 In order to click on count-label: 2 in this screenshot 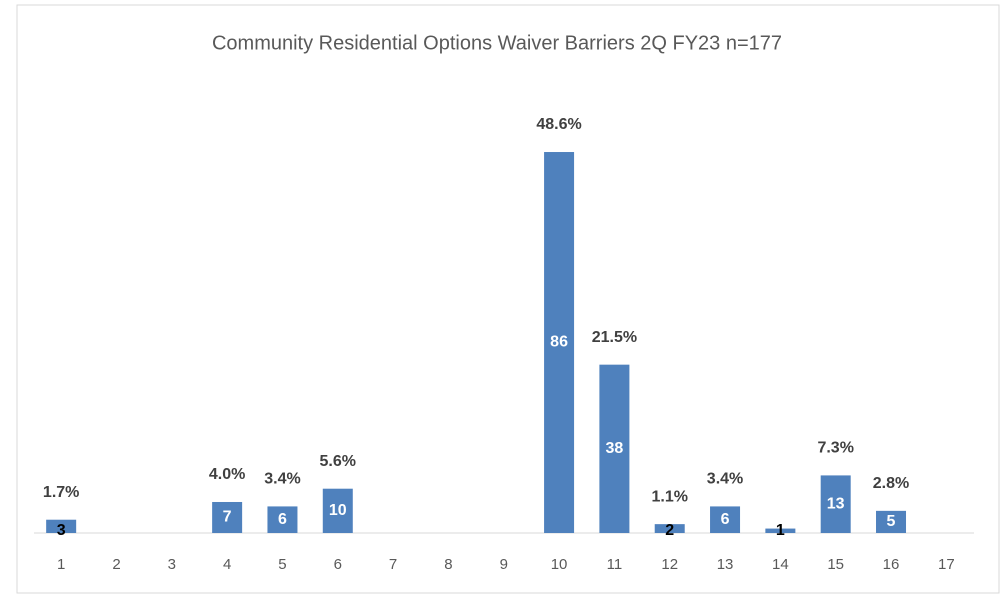, I will do `click(669, 530)`.